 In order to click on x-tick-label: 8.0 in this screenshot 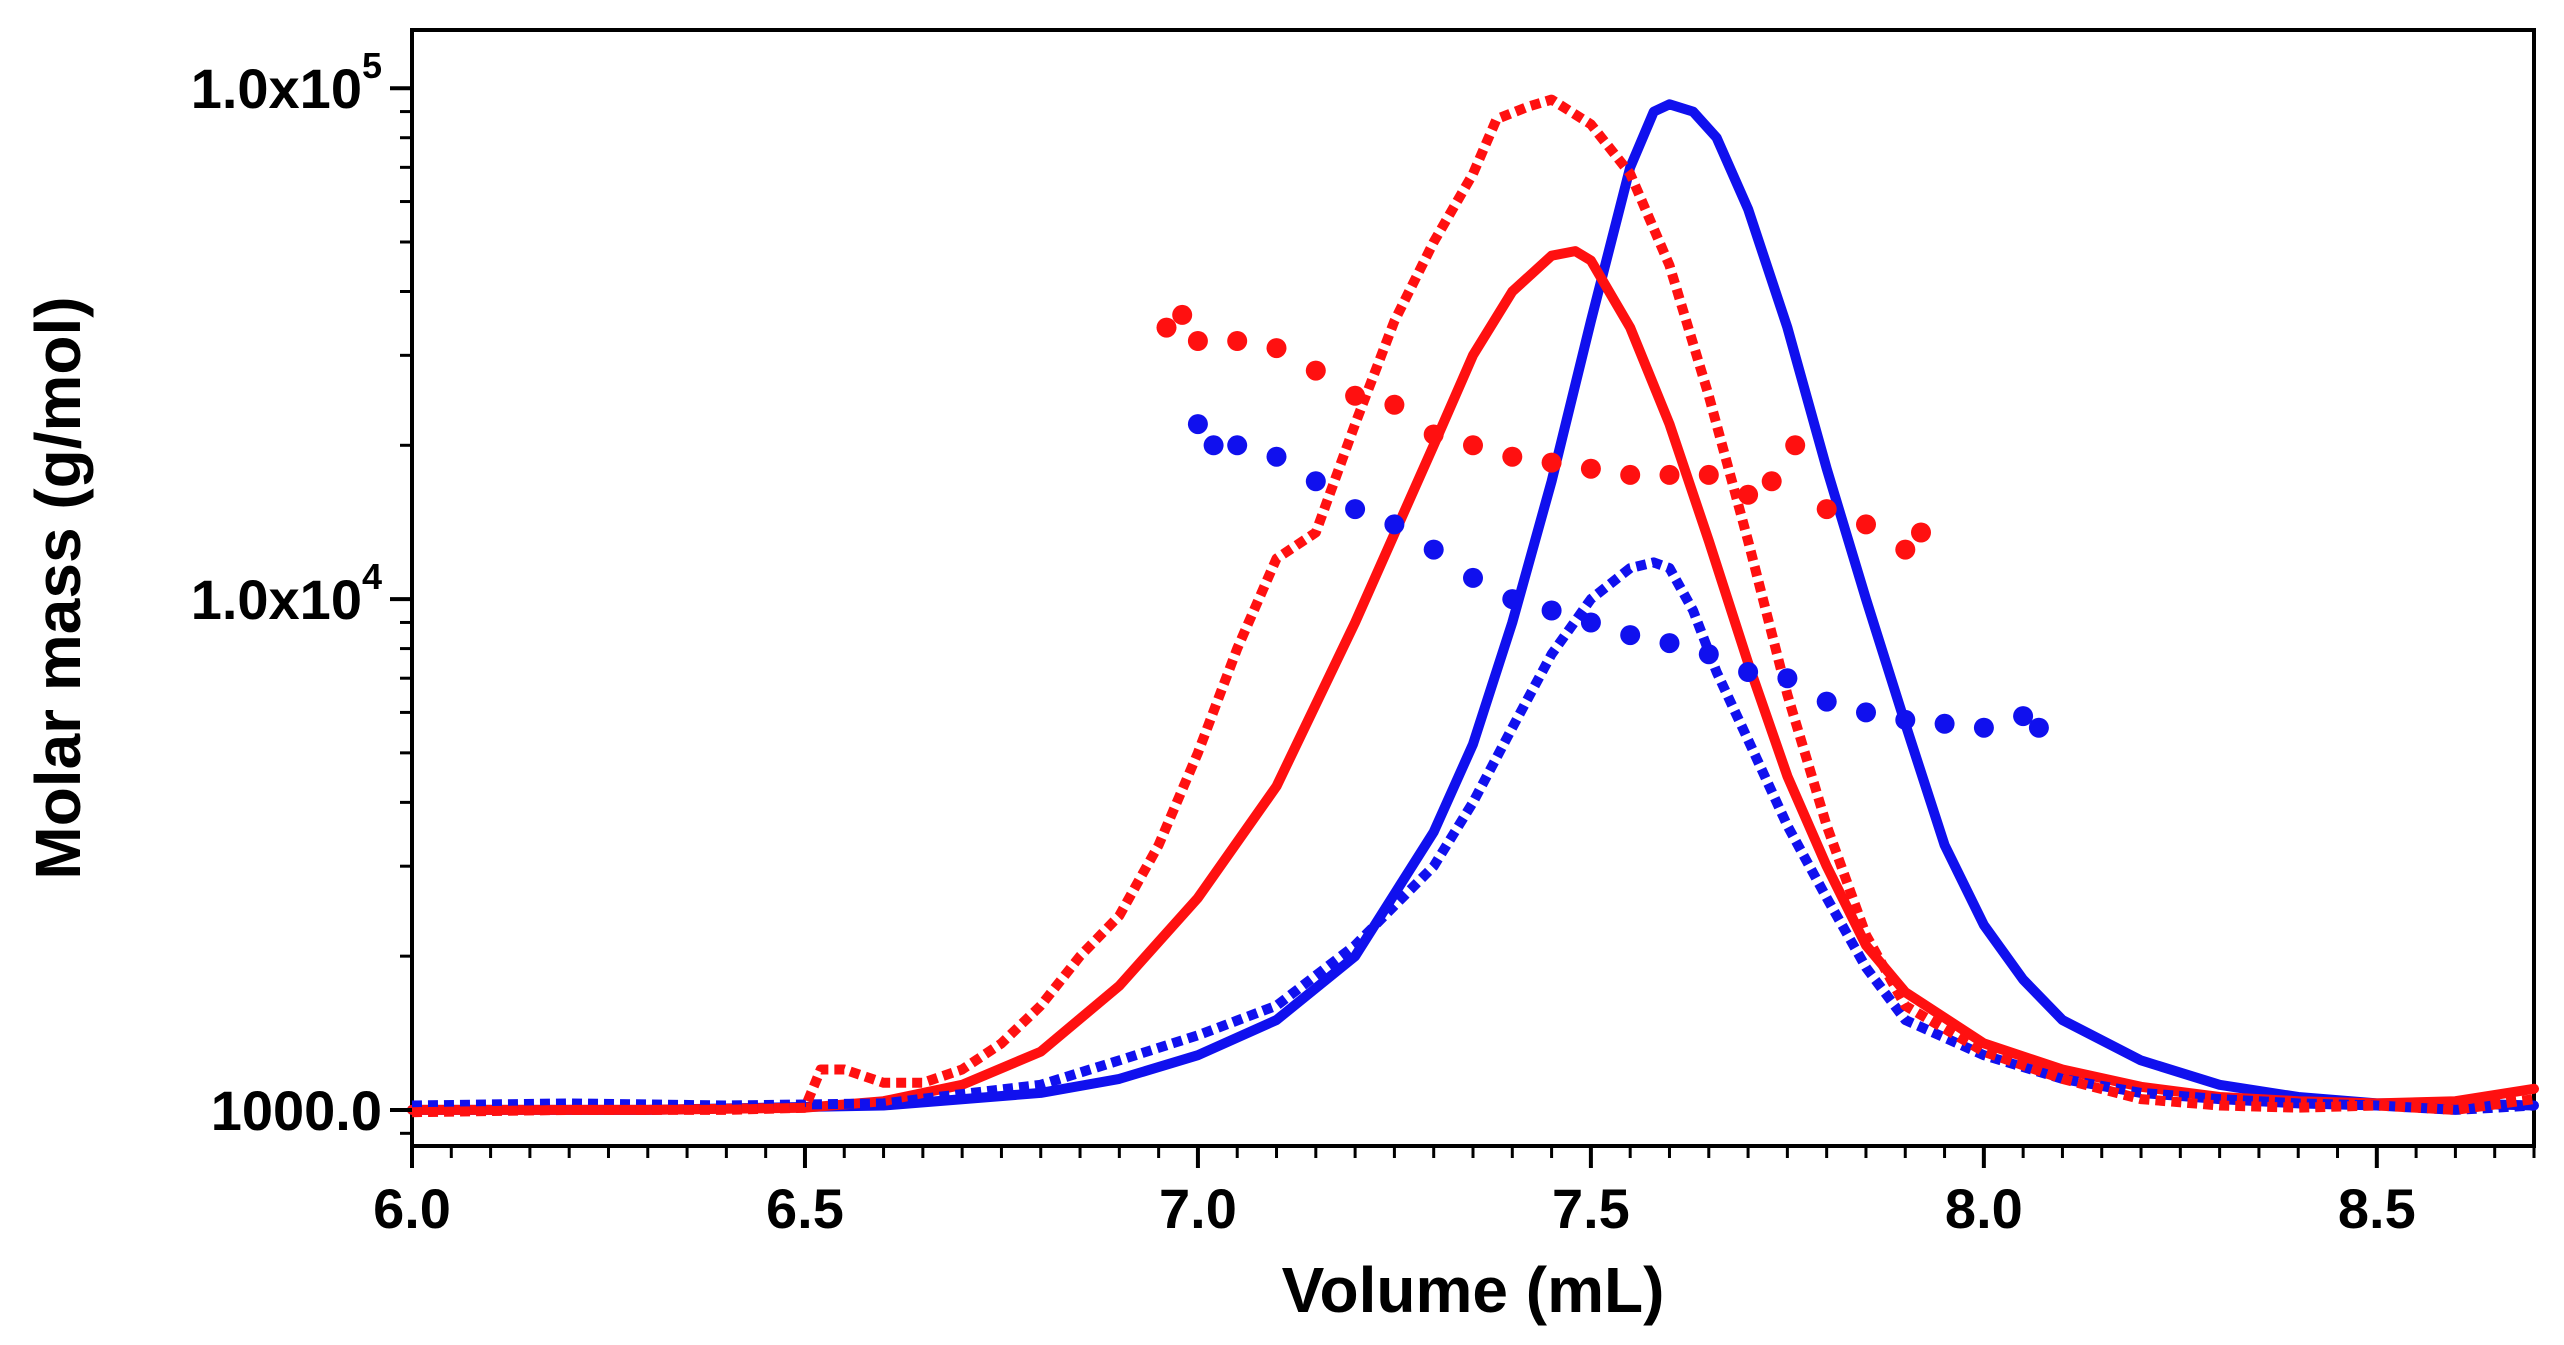, I will do `click(1984, 1208)`.